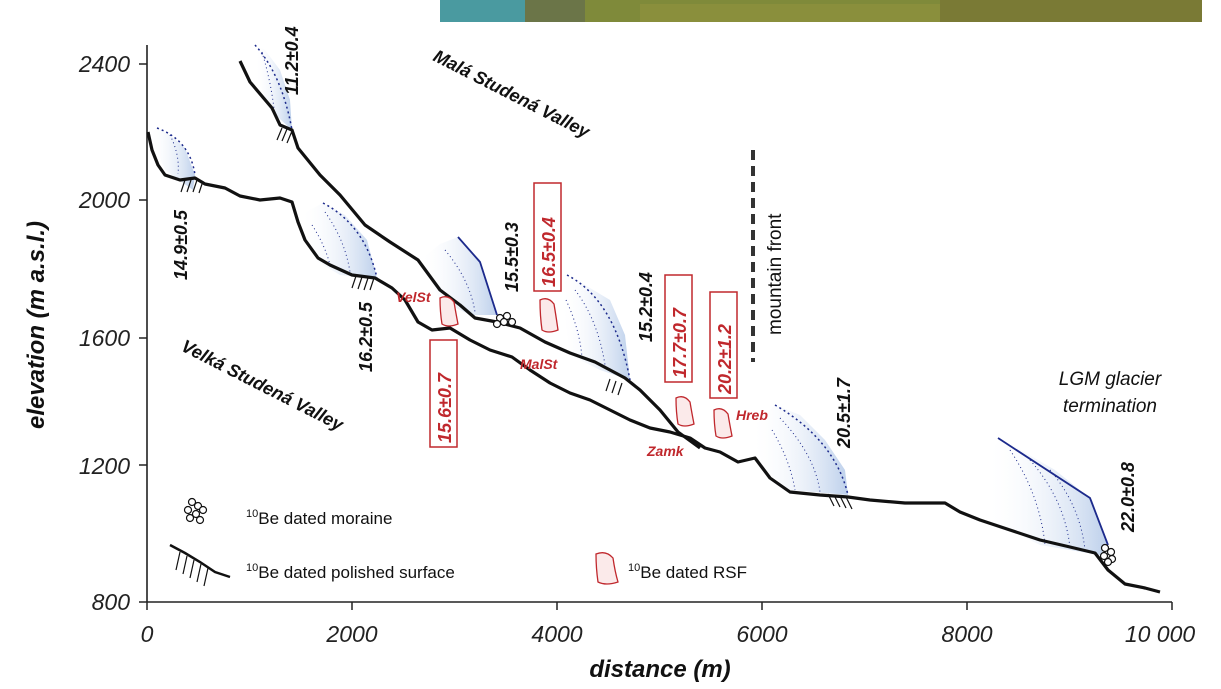  Describe the element at coordinates (200, 561) in the screenshot. I see `polished-surface-icon` at that location.